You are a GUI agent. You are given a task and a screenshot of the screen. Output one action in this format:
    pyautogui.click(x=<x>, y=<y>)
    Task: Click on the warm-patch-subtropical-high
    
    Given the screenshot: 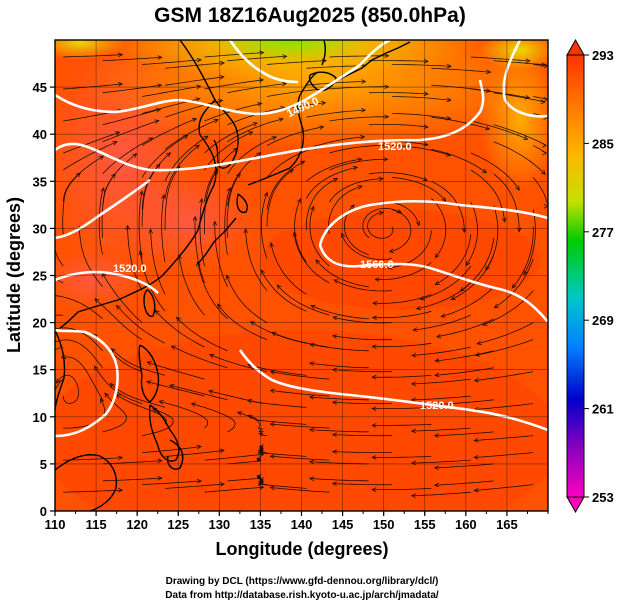 What is the action you would take?
    pyautogui.click(x=400, y=260)
    